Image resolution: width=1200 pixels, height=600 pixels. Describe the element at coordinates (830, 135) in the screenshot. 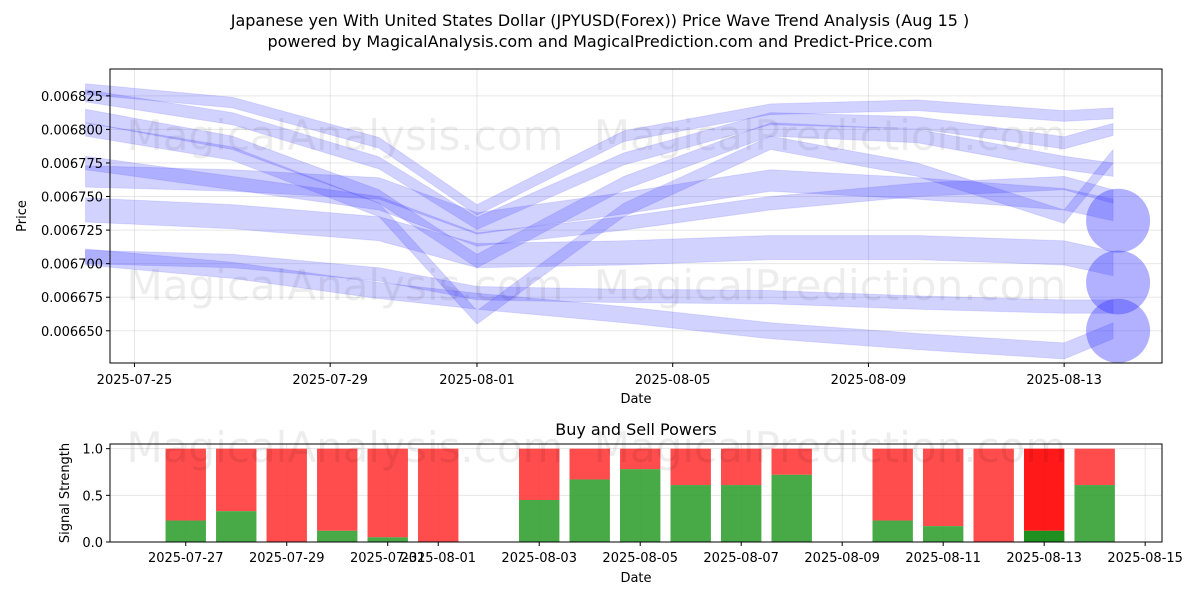

I see `watermark-magicalprediction-top: MagicalPrediction.com` at that location.